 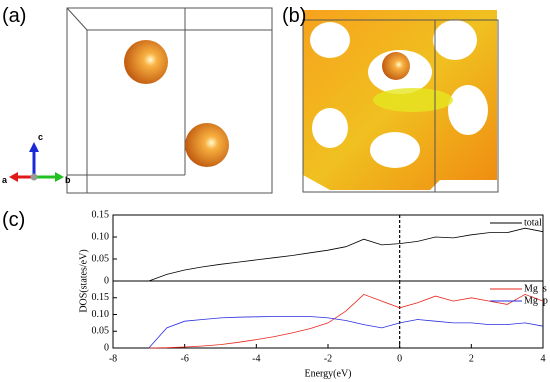 I want to click on x-tick-label: 4, so click(x=543, y=358).